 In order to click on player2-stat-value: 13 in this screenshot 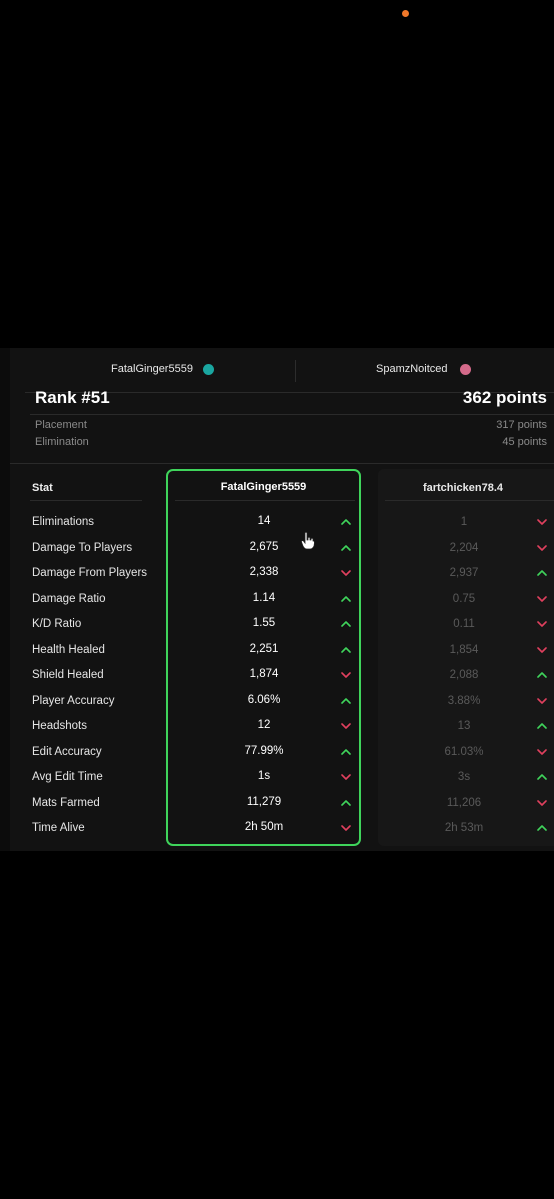, I will do `click(464, 726)`.